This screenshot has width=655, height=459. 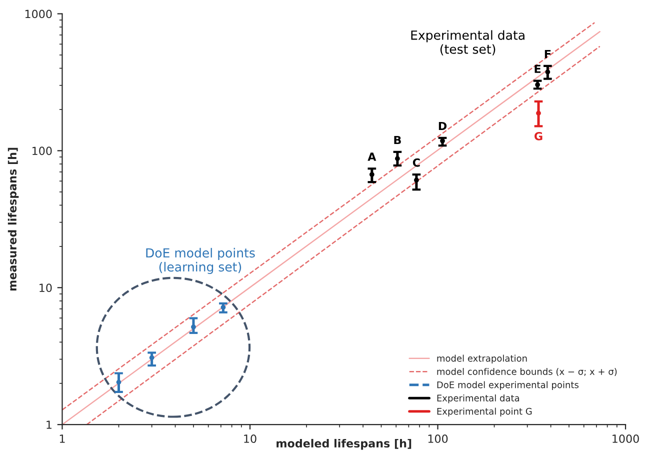 What do you see at coordinates (482, 359) in the screenshot?
I see `legend-label: model extrapolation` at bounding box center [482, 359].